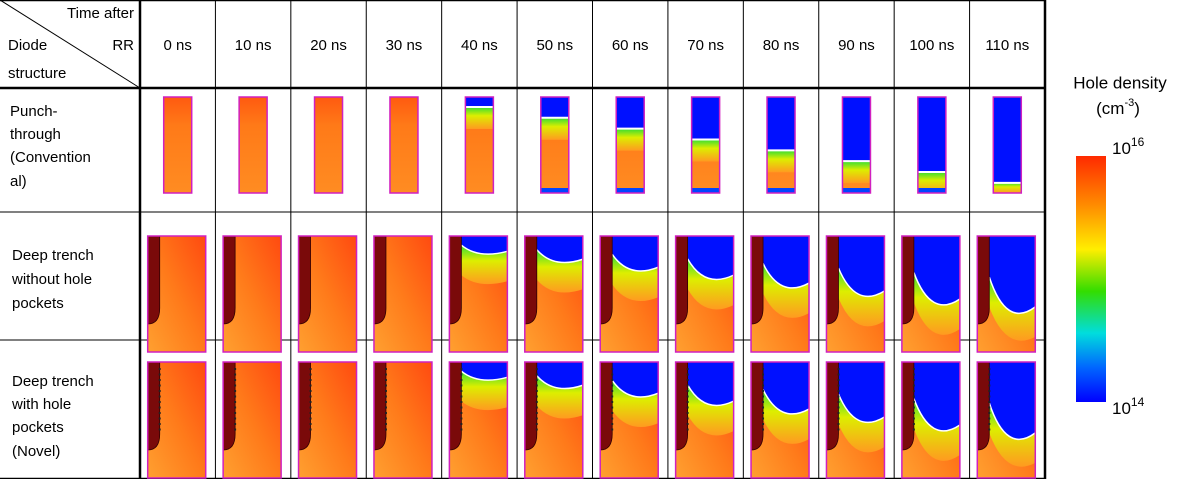  I want to click on row-label: with hole, so click(41, 404).